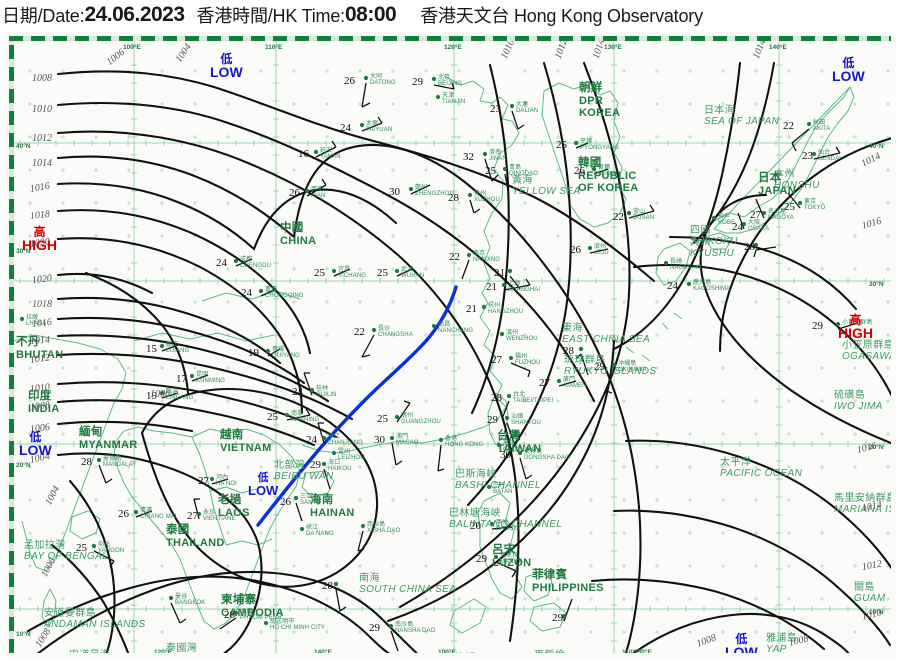 The height and width of the screenshot is (662, 900). Describe the element at coordinates (271, 16) in the screenshot. I see `time-label: 香港時間/HK Time:` at that location.